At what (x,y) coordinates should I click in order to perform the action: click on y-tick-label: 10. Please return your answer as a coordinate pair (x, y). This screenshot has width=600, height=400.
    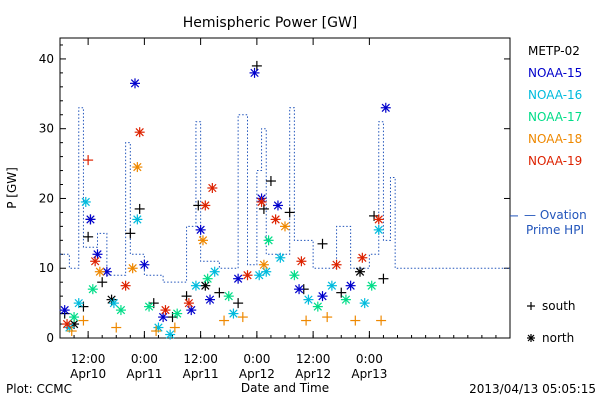
    Looking at the image, I should click on (46, 268).